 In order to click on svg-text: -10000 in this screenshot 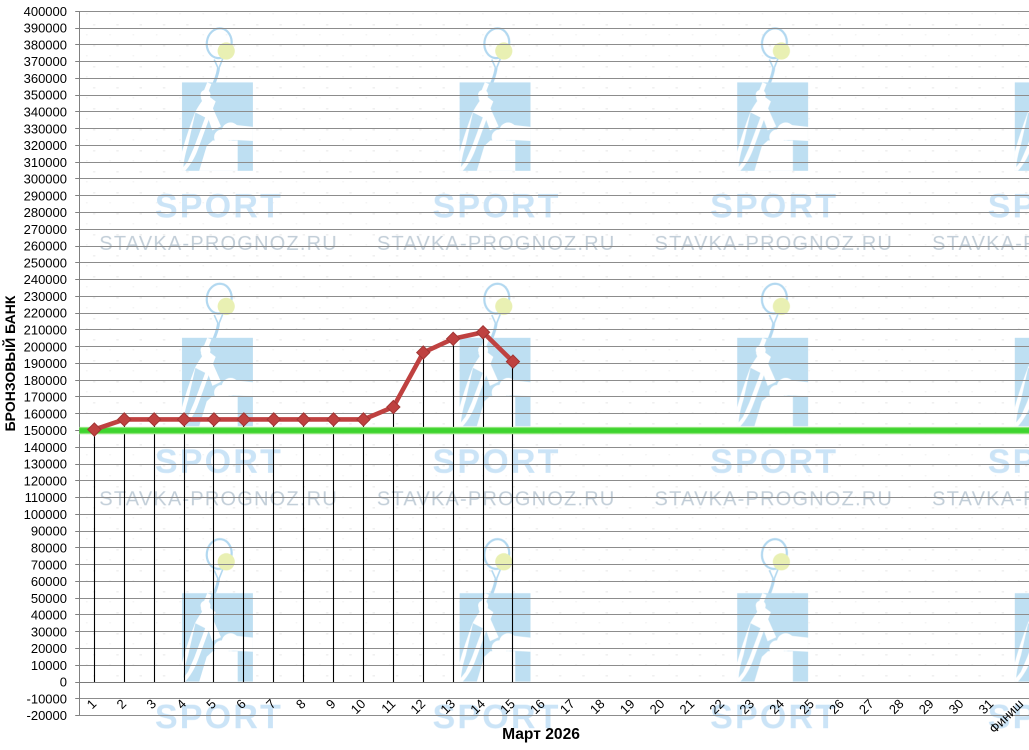, I will do `click(47, 698)`.